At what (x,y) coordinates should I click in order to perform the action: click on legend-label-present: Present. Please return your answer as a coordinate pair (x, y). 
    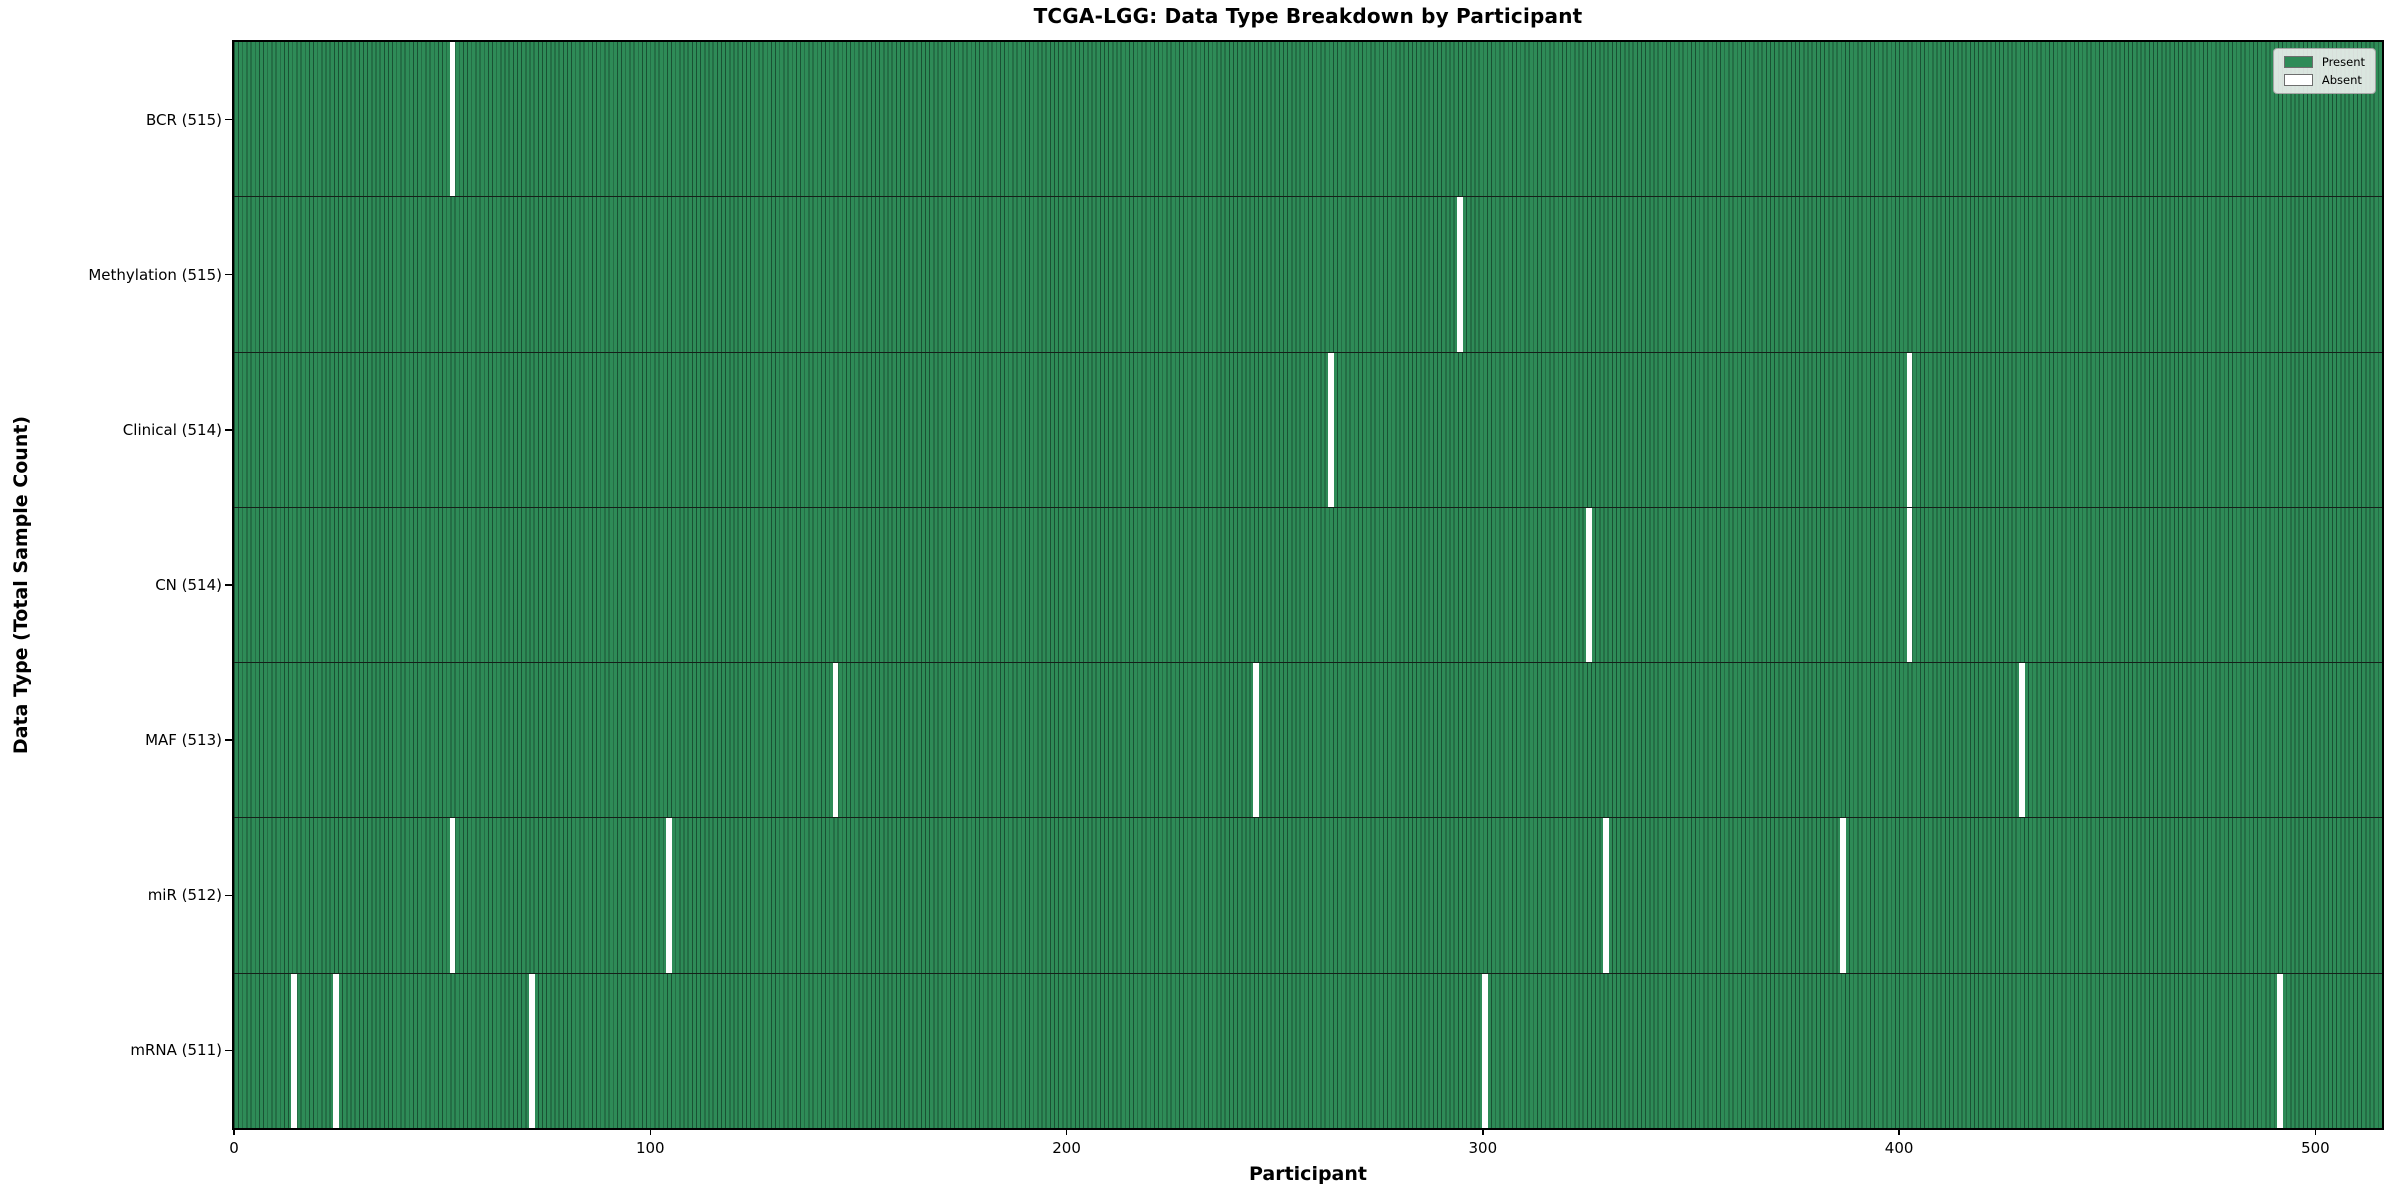
    Looking at the image, I should click on (2343, 62).